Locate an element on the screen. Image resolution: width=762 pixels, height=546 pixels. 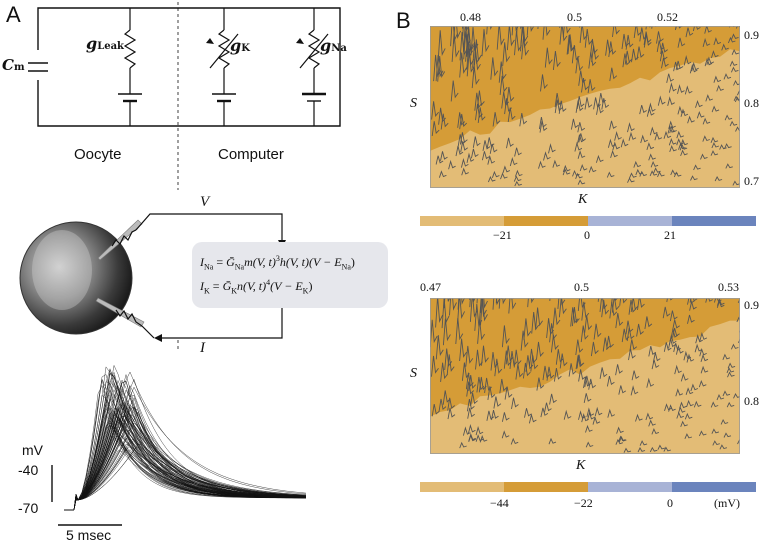
sodium-current-equation: INa = ḠNam(V, t)3h(V, t)(V − ENa) is located at coordinates (277, 263).